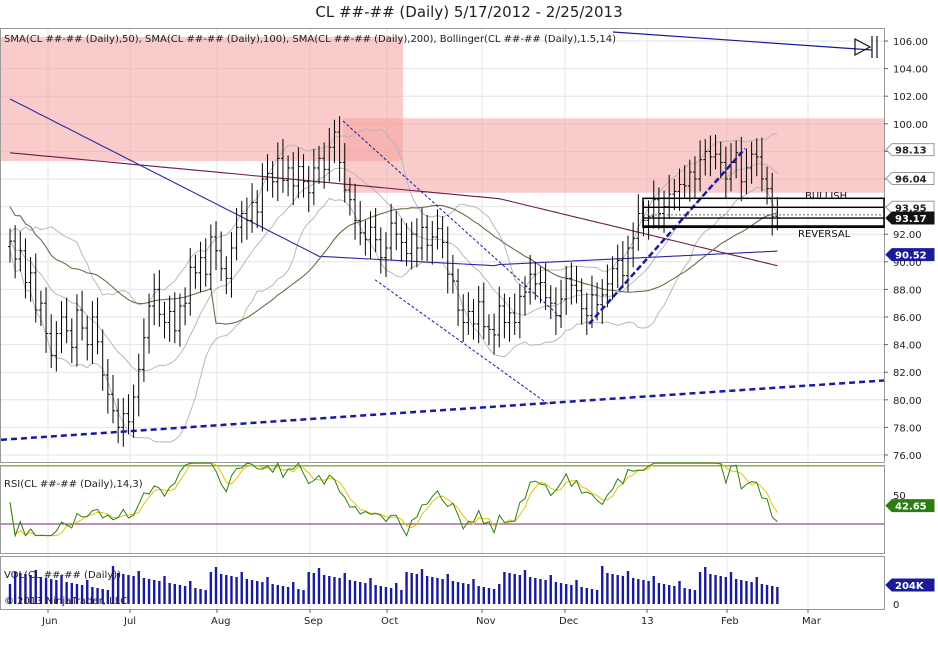 The image size is (938, 653). I want to click on price-tag: 93.95, so click(910, 207).